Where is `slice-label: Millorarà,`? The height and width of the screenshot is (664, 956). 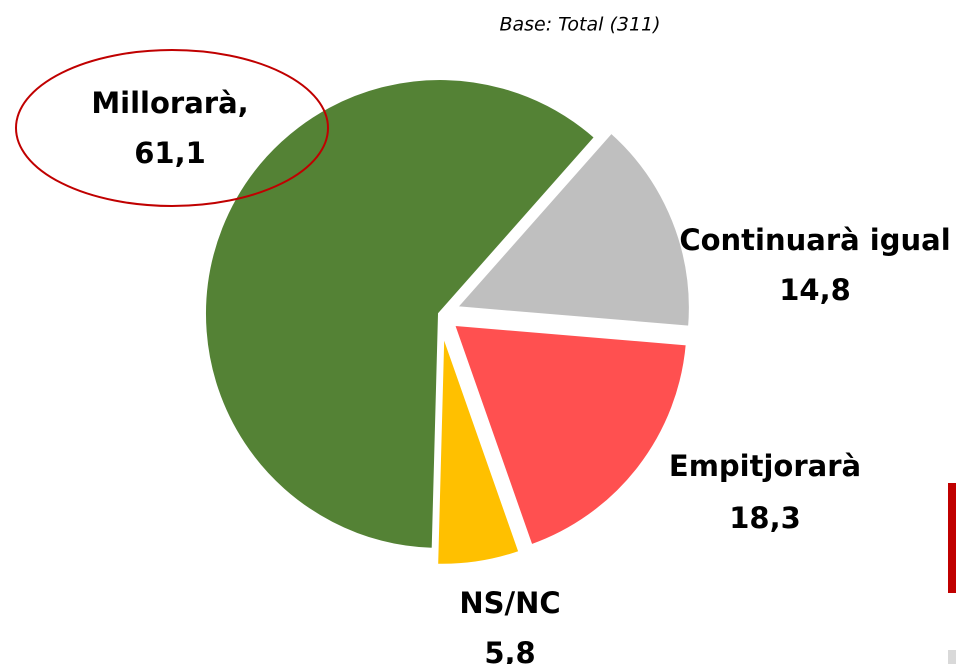
slice-label: Millorarà, is located at coordinates (169, 103).